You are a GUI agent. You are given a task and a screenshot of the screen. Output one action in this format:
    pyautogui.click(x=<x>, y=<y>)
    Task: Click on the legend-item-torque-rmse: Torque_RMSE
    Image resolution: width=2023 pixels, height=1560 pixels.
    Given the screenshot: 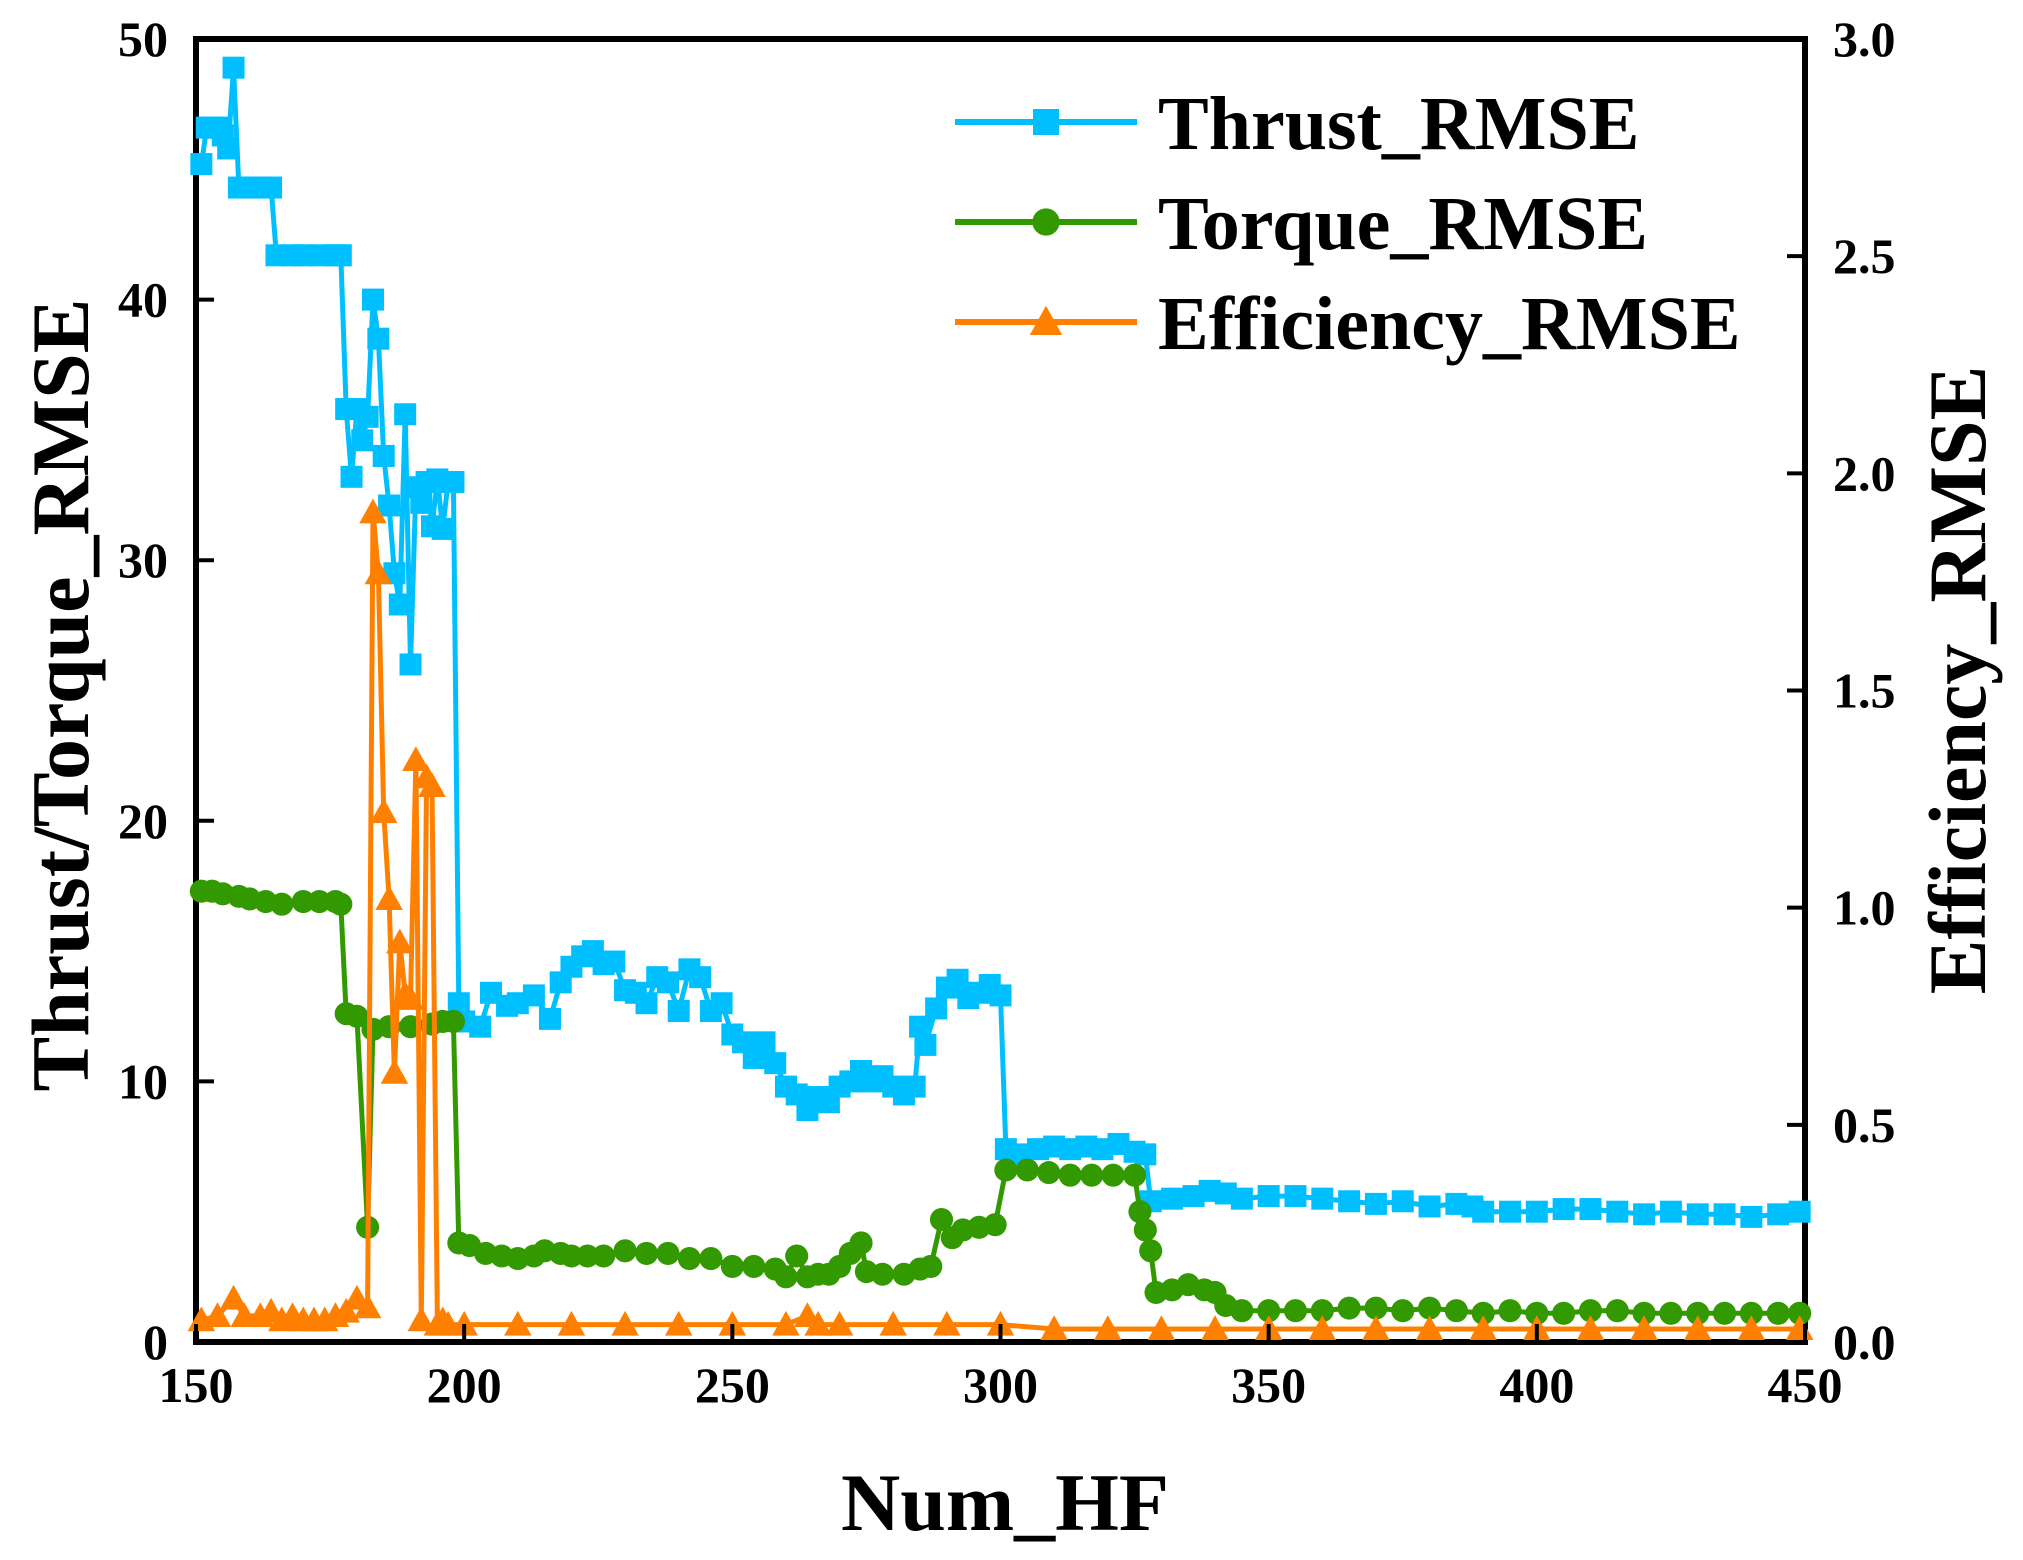 What is the action you would take?
    pyautogui.click(x=1301, y=224)
    